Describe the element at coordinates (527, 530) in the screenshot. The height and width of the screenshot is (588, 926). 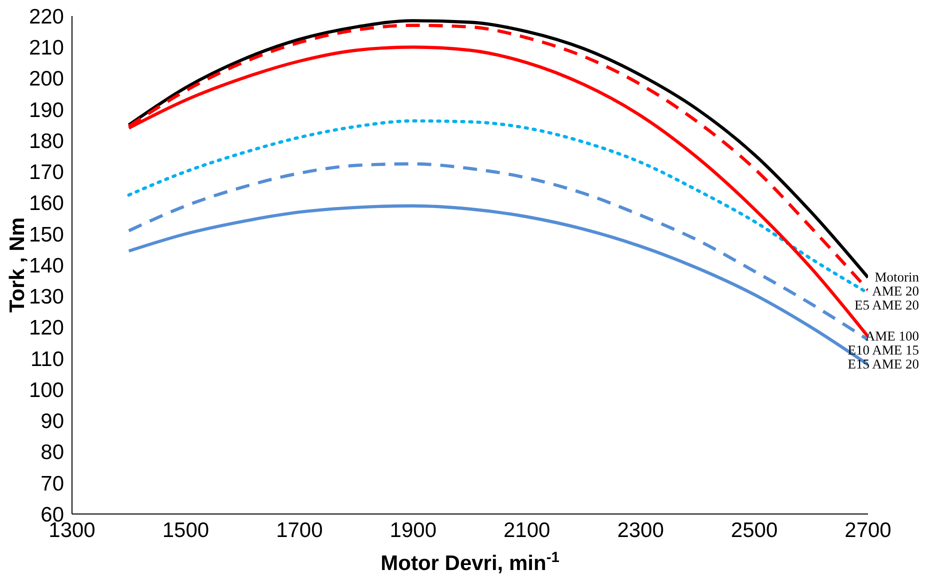
I see `x-tick-label: 2100` at that location.